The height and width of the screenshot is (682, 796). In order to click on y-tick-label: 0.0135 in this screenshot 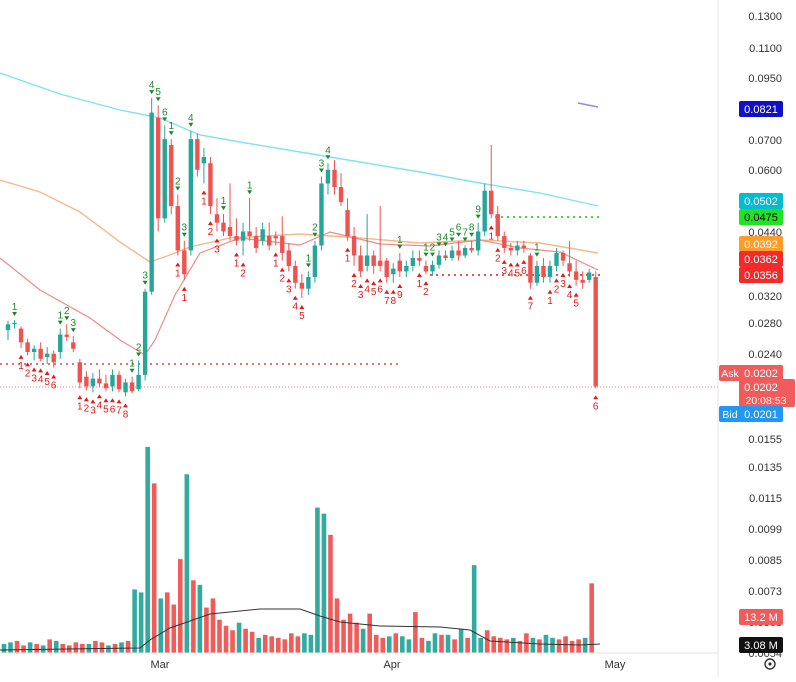, I will do `click(765, 468)`.